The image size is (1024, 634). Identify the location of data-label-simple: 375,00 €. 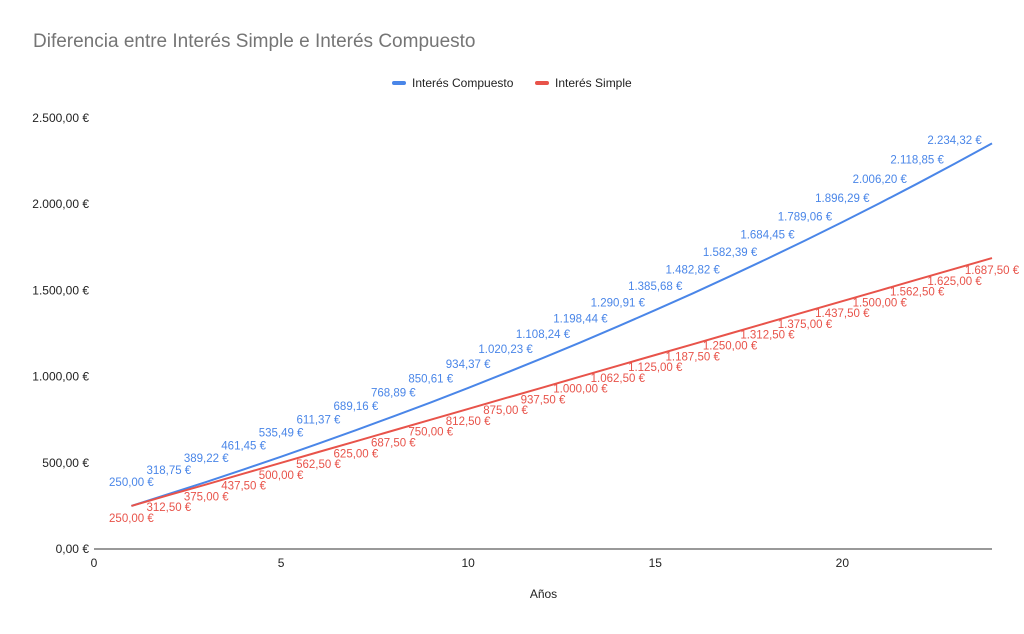
(206, 497).